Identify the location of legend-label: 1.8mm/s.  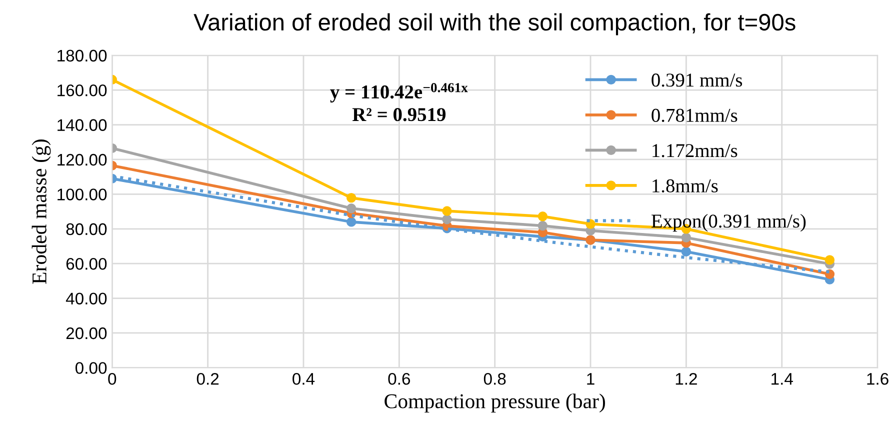
(685, 186).